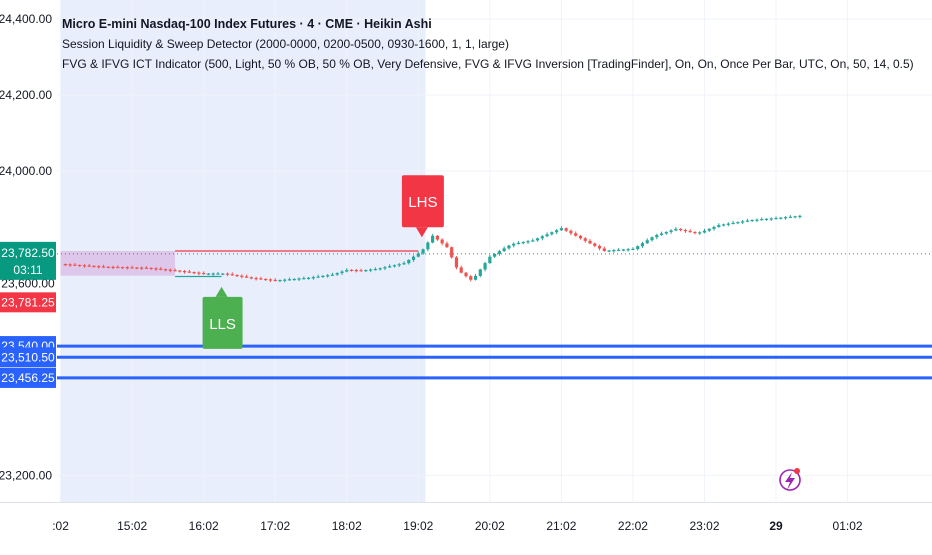  What do you see at coordinates (28, 302) in the screenshot?
I see `high-price-label: 23,781.25` at bounding box center [28, 302].